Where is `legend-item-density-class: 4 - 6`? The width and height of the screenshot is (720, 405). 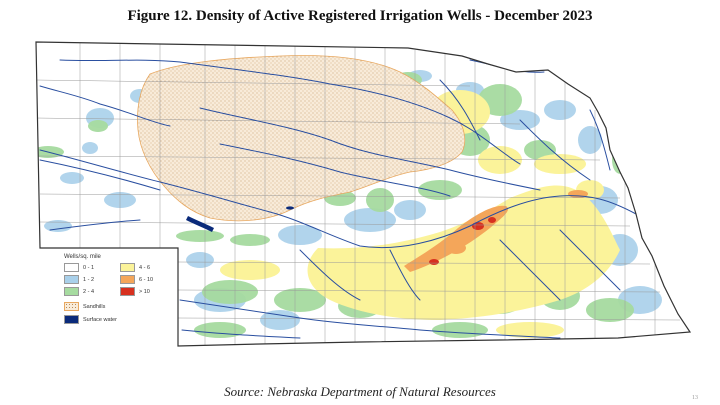 legend-item-density-class: 4 - 6 is located at coordinates (146, 267).